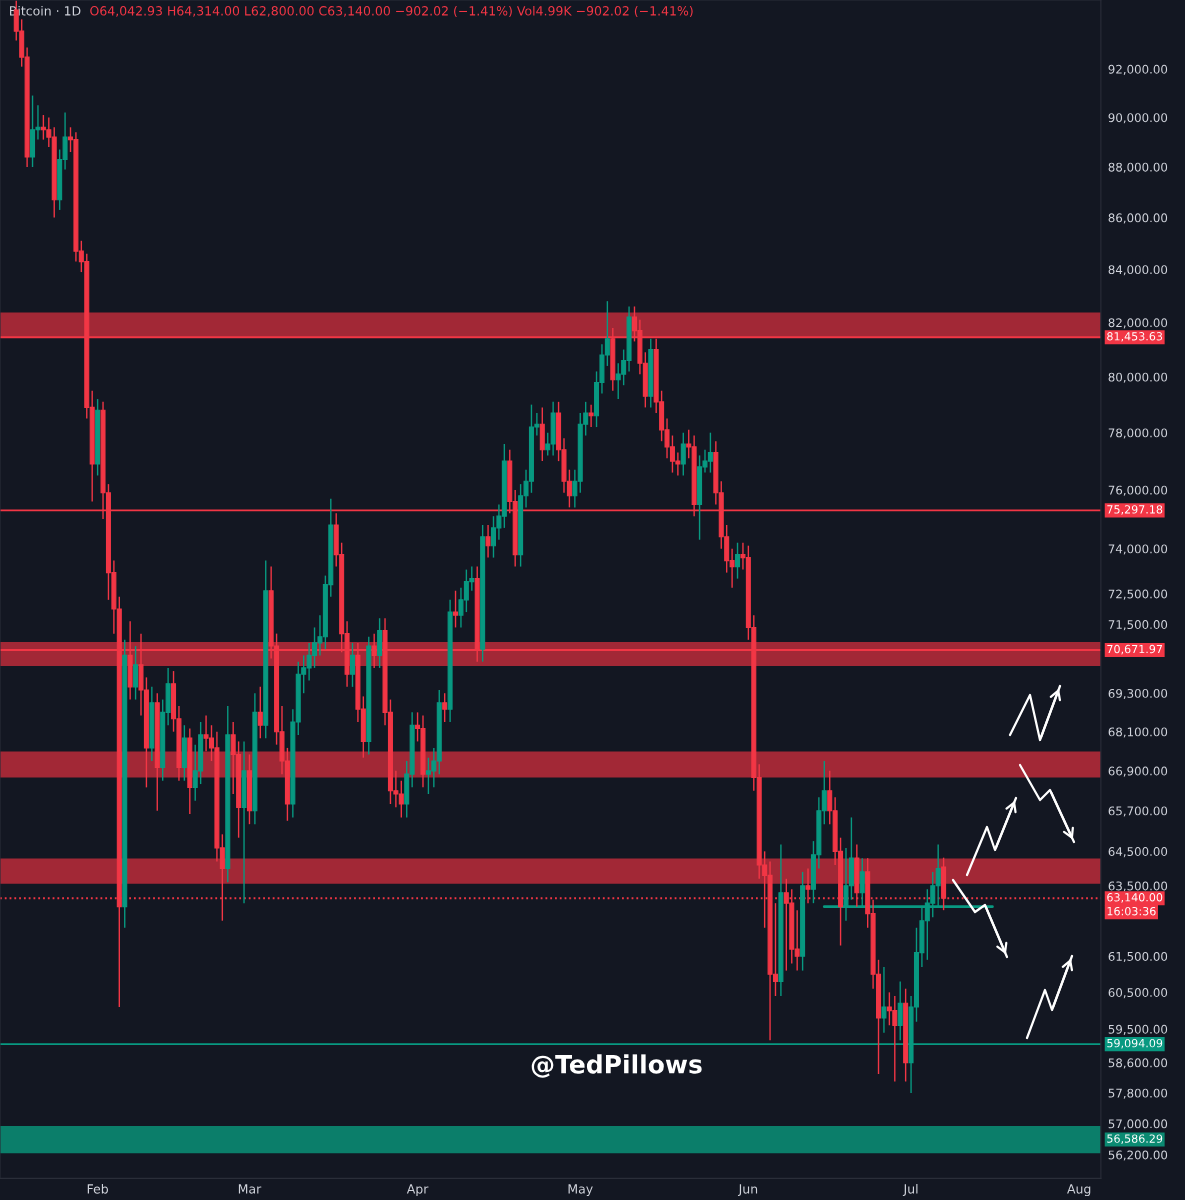  I want to click on y-tick-label: 57,800.00, so click(1138, 1093).